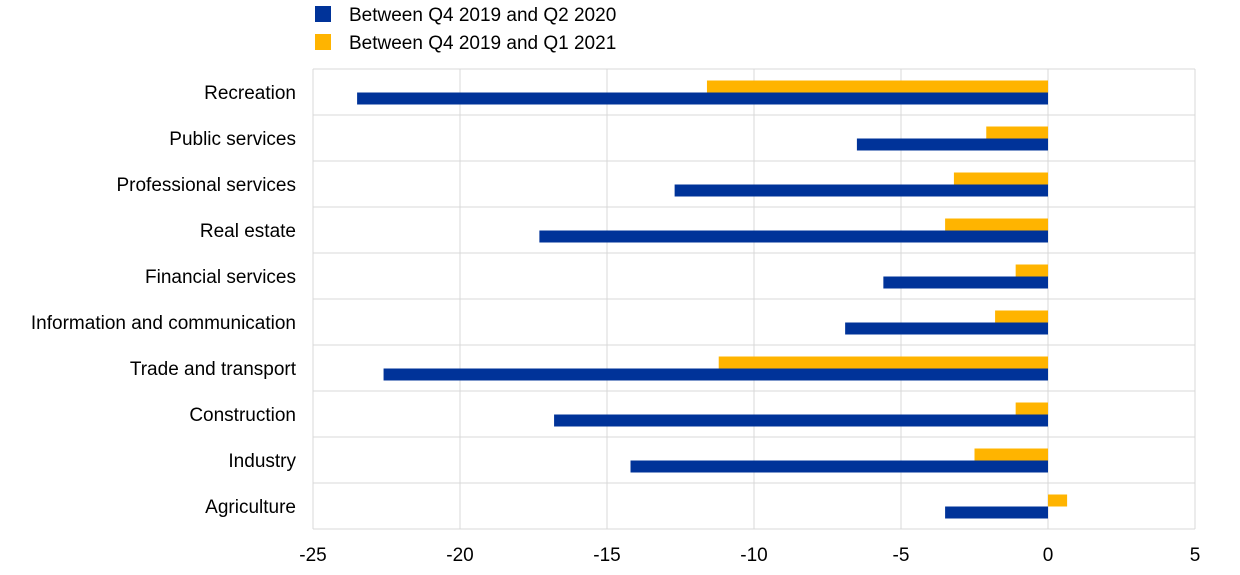 The width and height of the screenshot is (1240, 575). Describe the element at coordinates (753, 555) in the screenshot. I see `x-tick-label: -10` at that location.